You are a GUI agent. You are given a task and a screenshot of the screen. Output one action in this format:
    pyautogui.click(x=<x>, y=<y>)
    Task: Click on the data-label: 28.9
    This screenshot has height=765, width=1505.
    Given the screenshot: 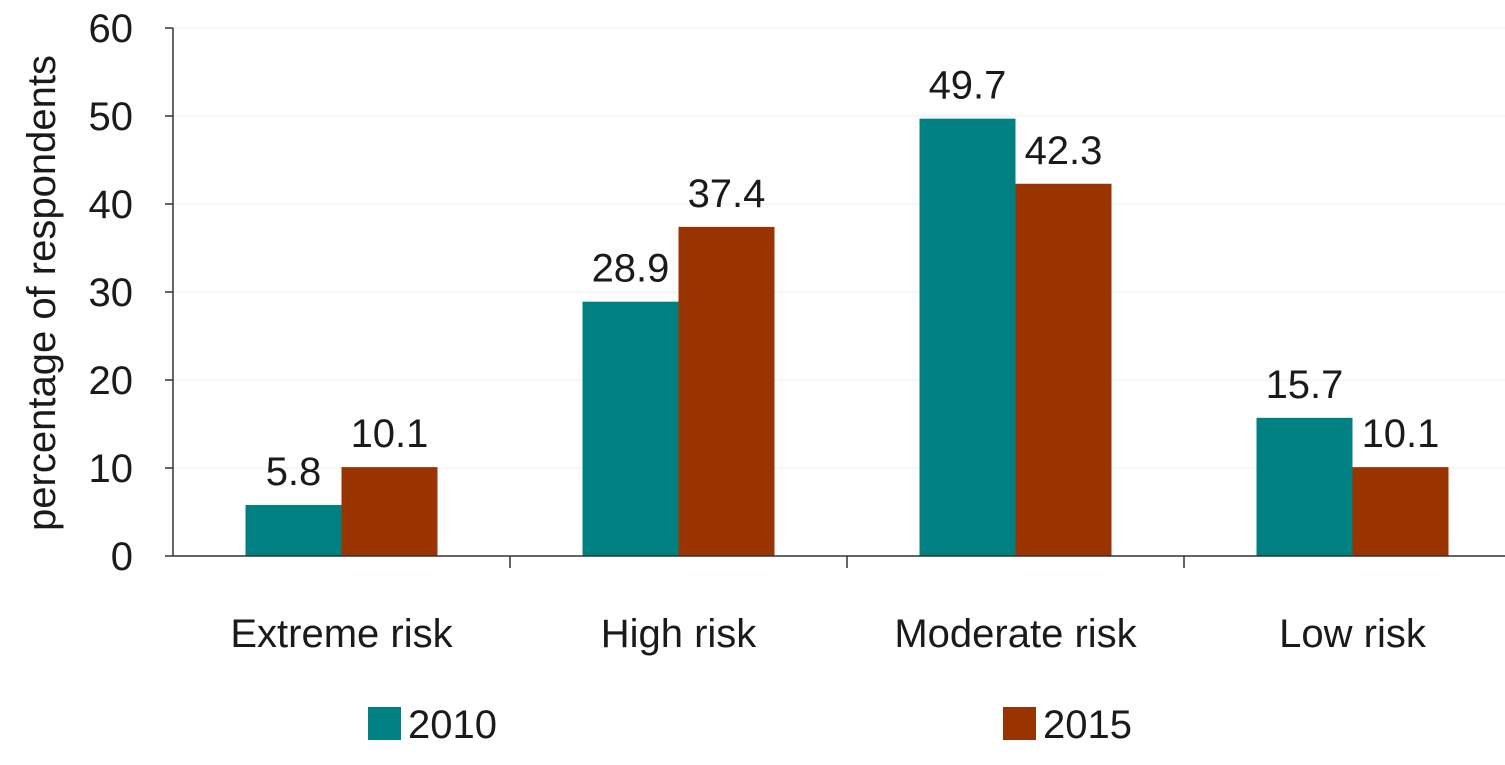 What is the action you would take?
    pyautogui.click(x=631, y=269)
    